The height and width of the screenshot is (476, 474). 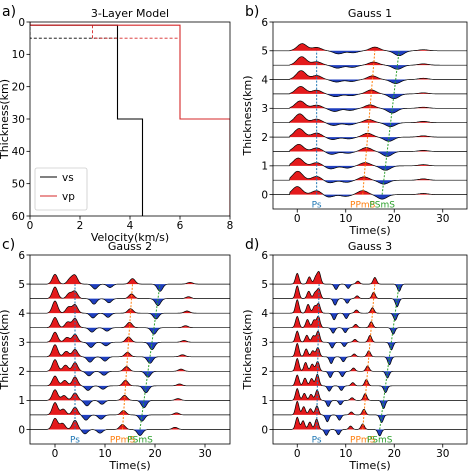 I want to click on y-tick-label: 20, so click(x=18, y=87).